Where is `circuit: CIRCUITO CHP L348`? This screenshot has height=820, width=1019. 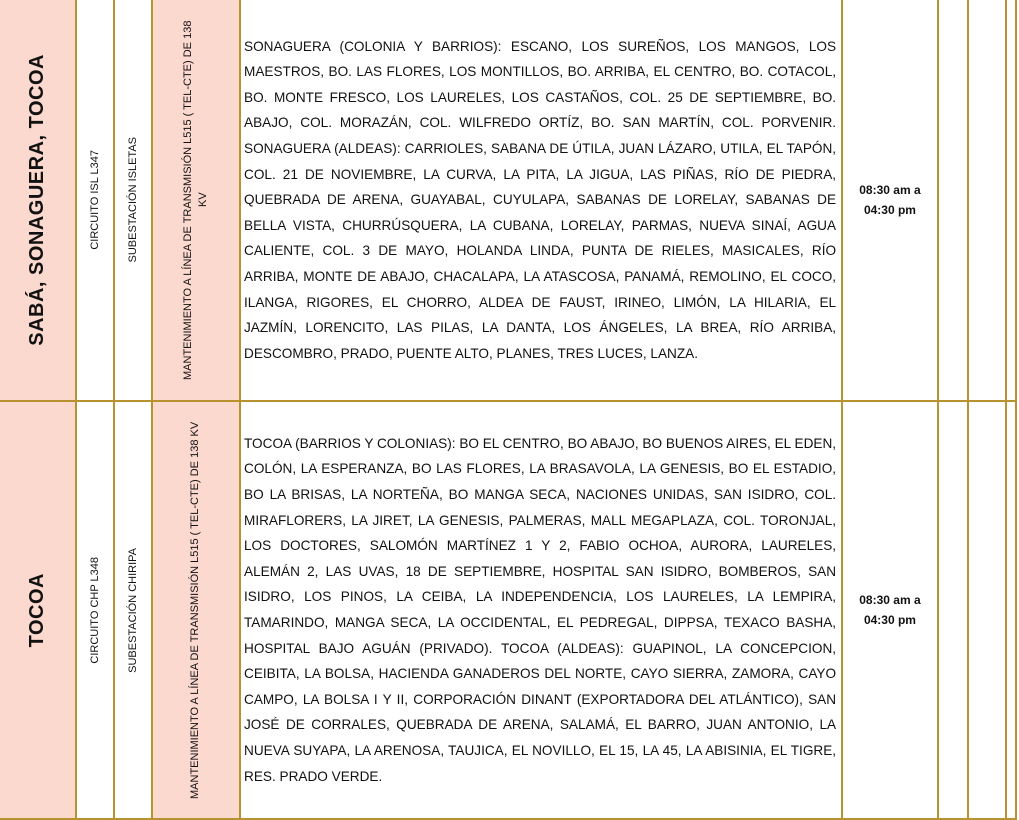
circuit: CIRCUITO CHP L348 is located at coordinates (95, 610).